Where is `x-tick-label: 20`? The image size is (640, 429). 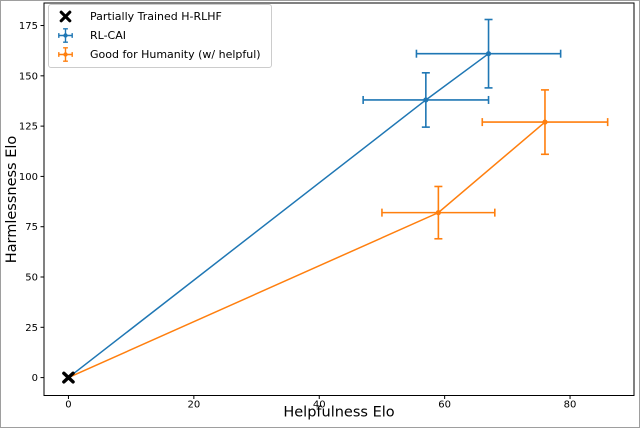
x-tick-label: 20 is located at coordinates (193, 405).